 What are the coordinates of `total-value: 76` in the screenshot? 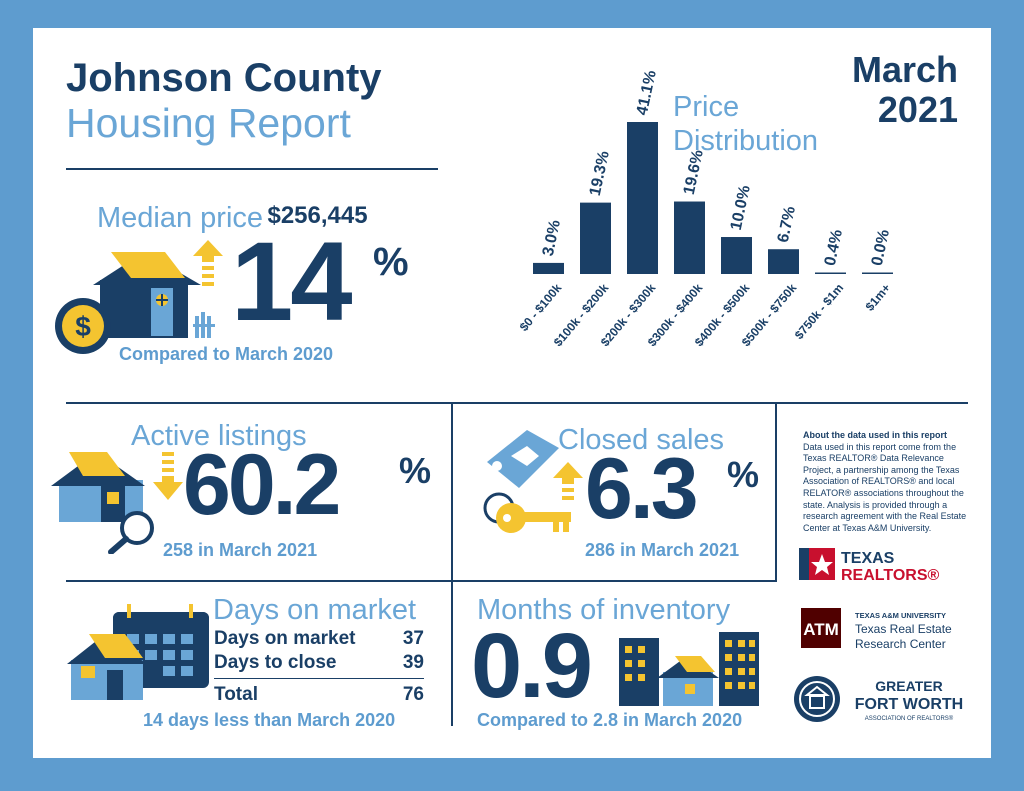 It's located at (413, 694).